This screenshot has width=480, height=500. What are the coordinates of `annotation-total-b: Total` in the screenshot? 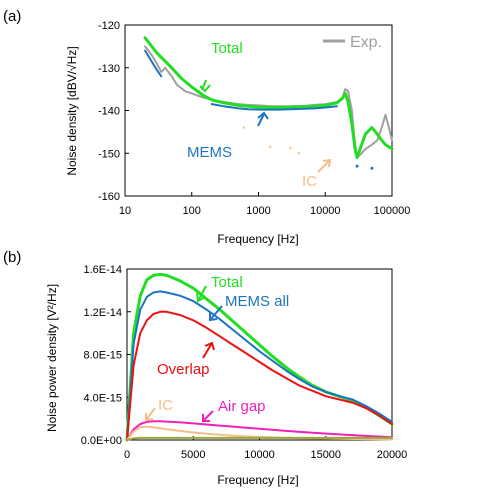 It's located at (227, 282).